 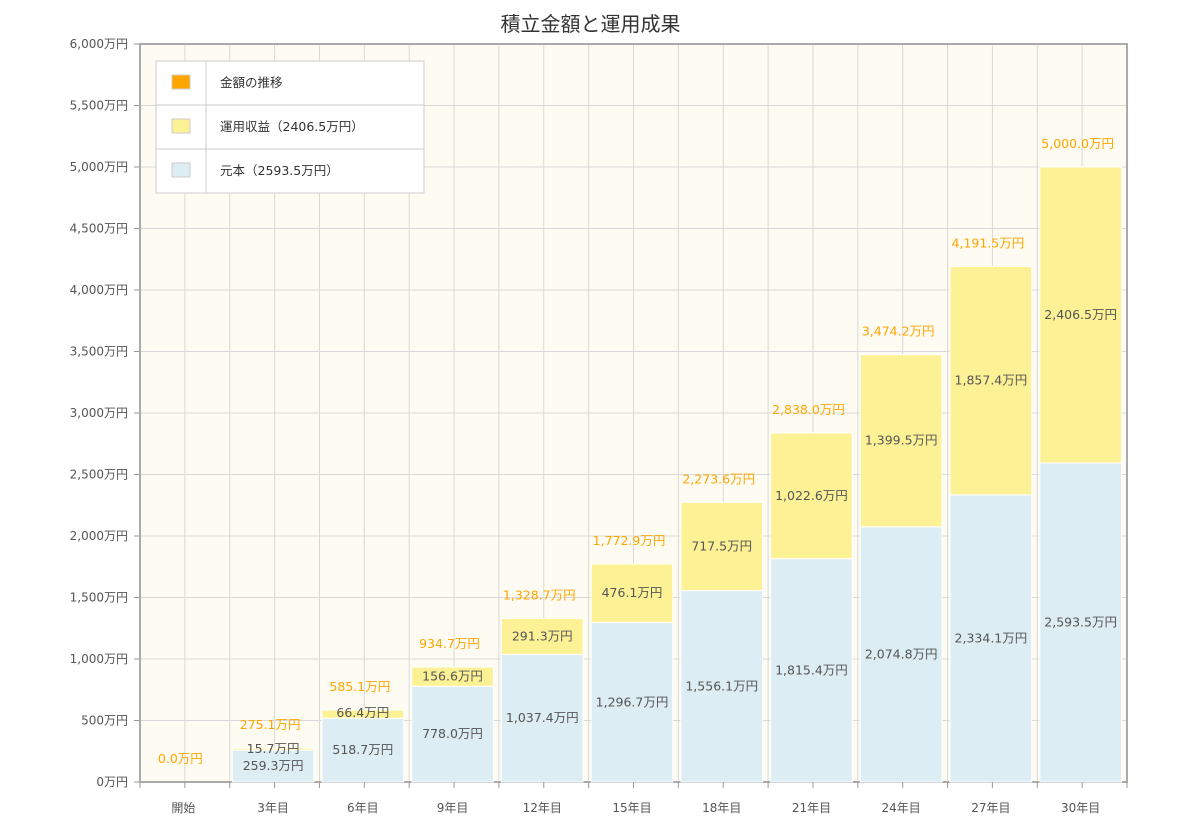 I want to click on bar-label-earnings: 156.6万円, so click(x=452, y=676).